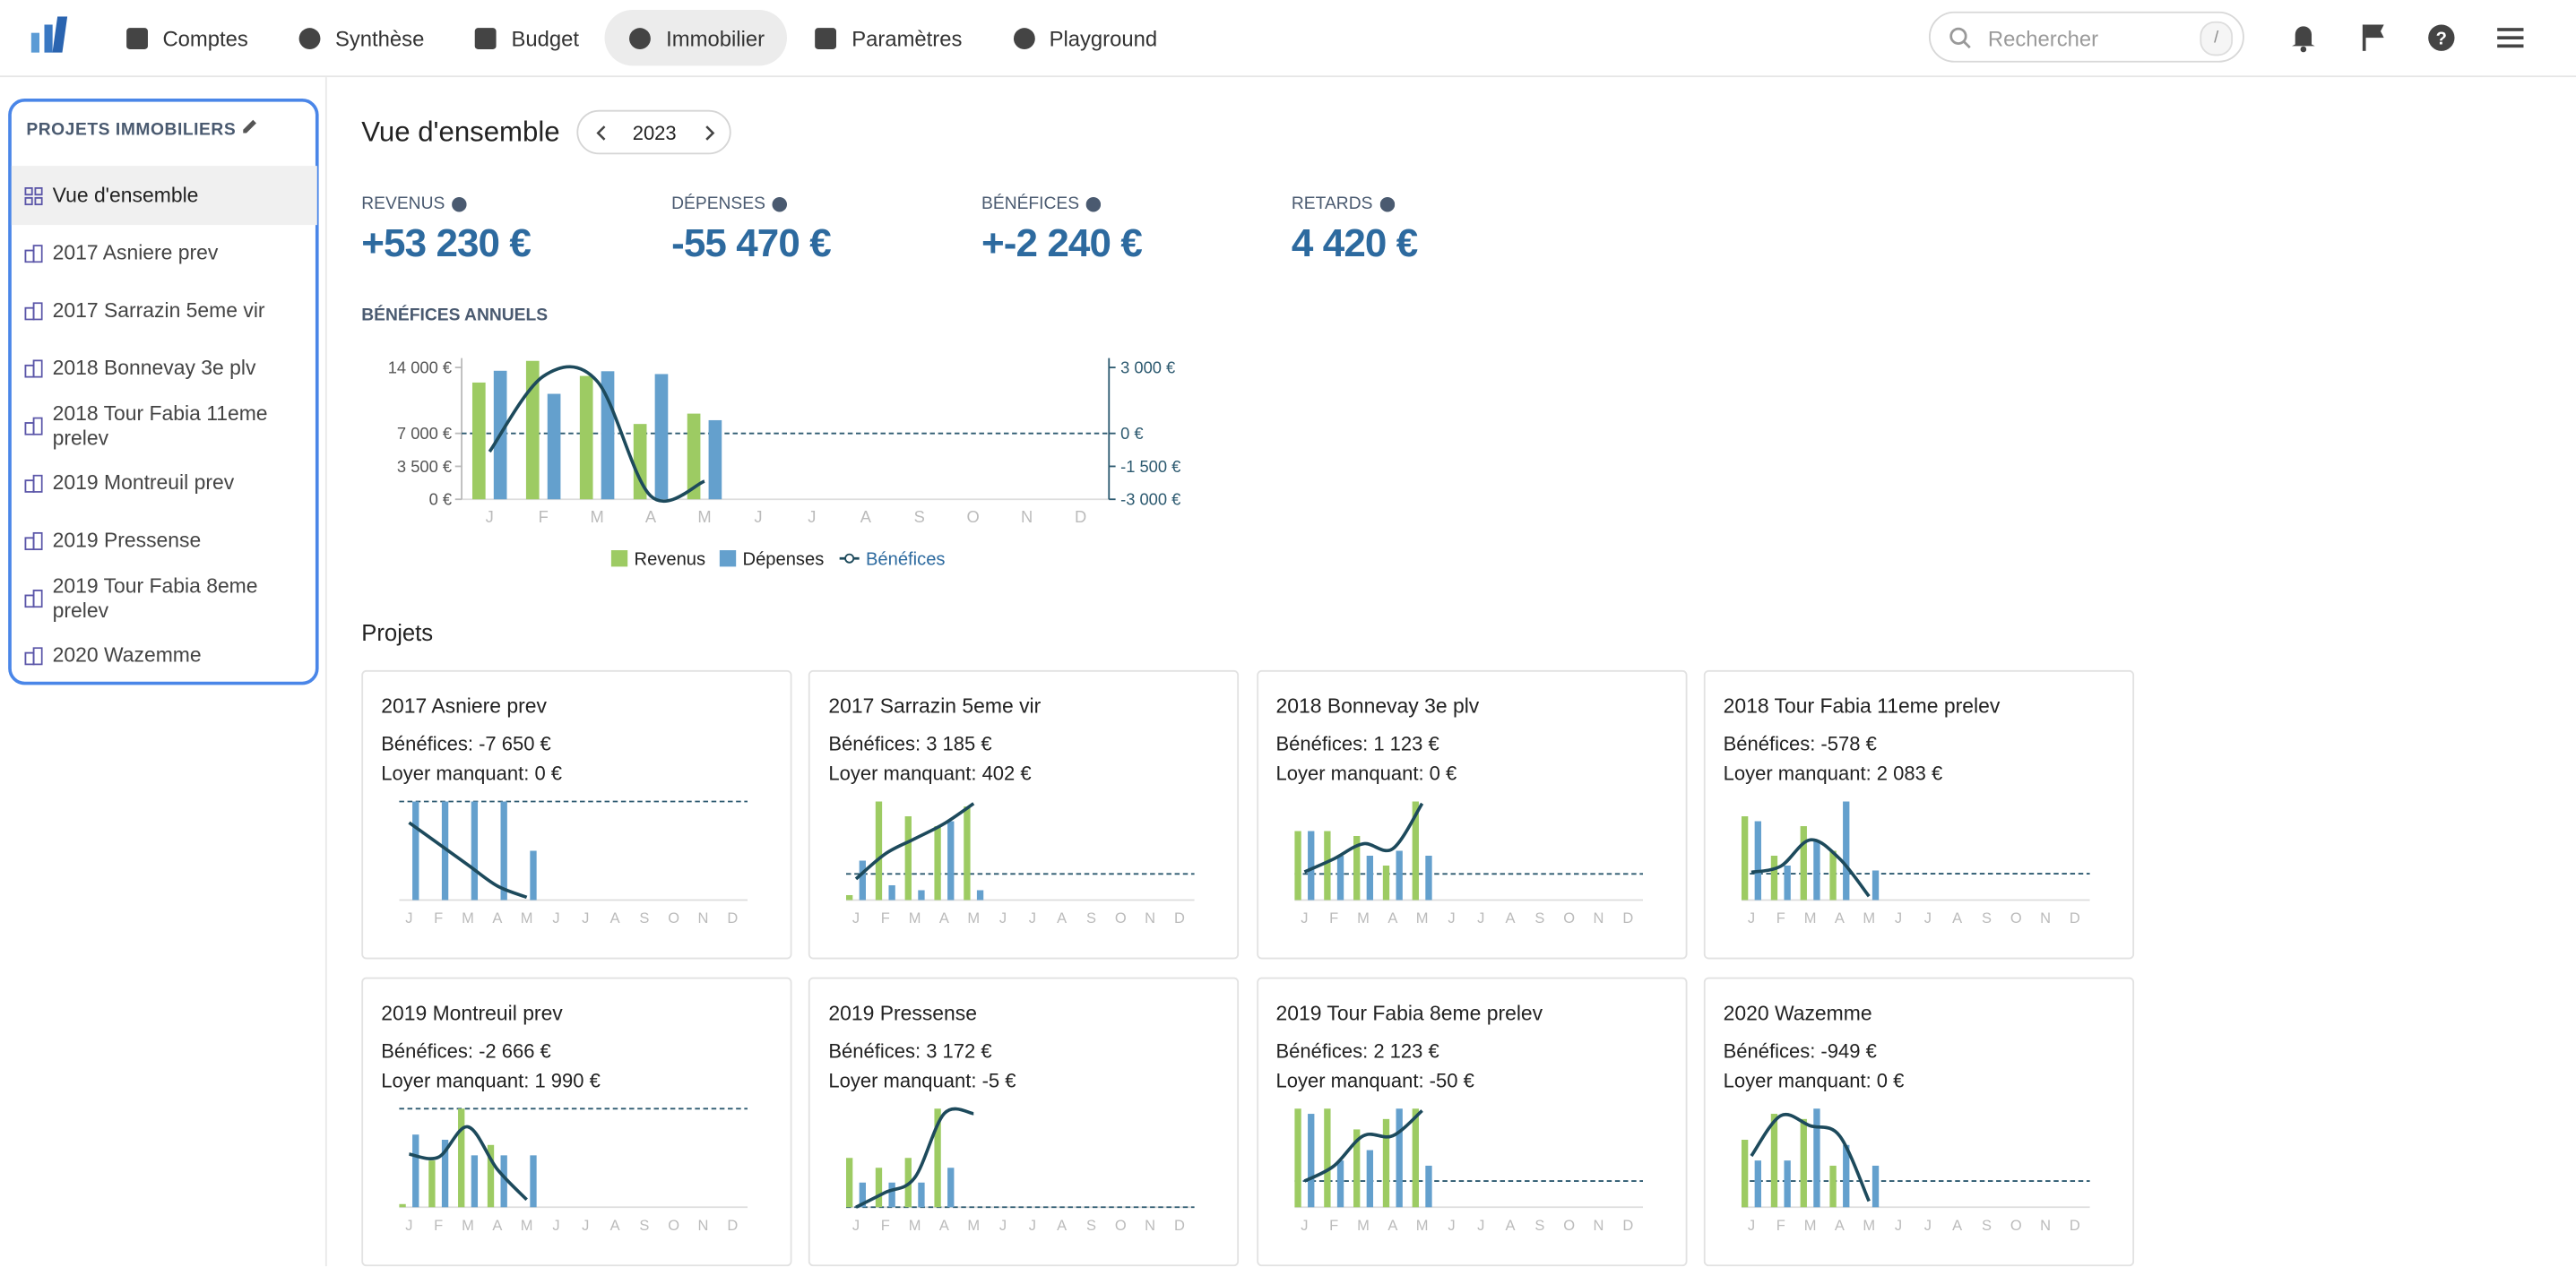  Describe the element at coordinates (164, 196) in the screenshot. I see `sidebar-item: Vue d'ensemble` at that location.